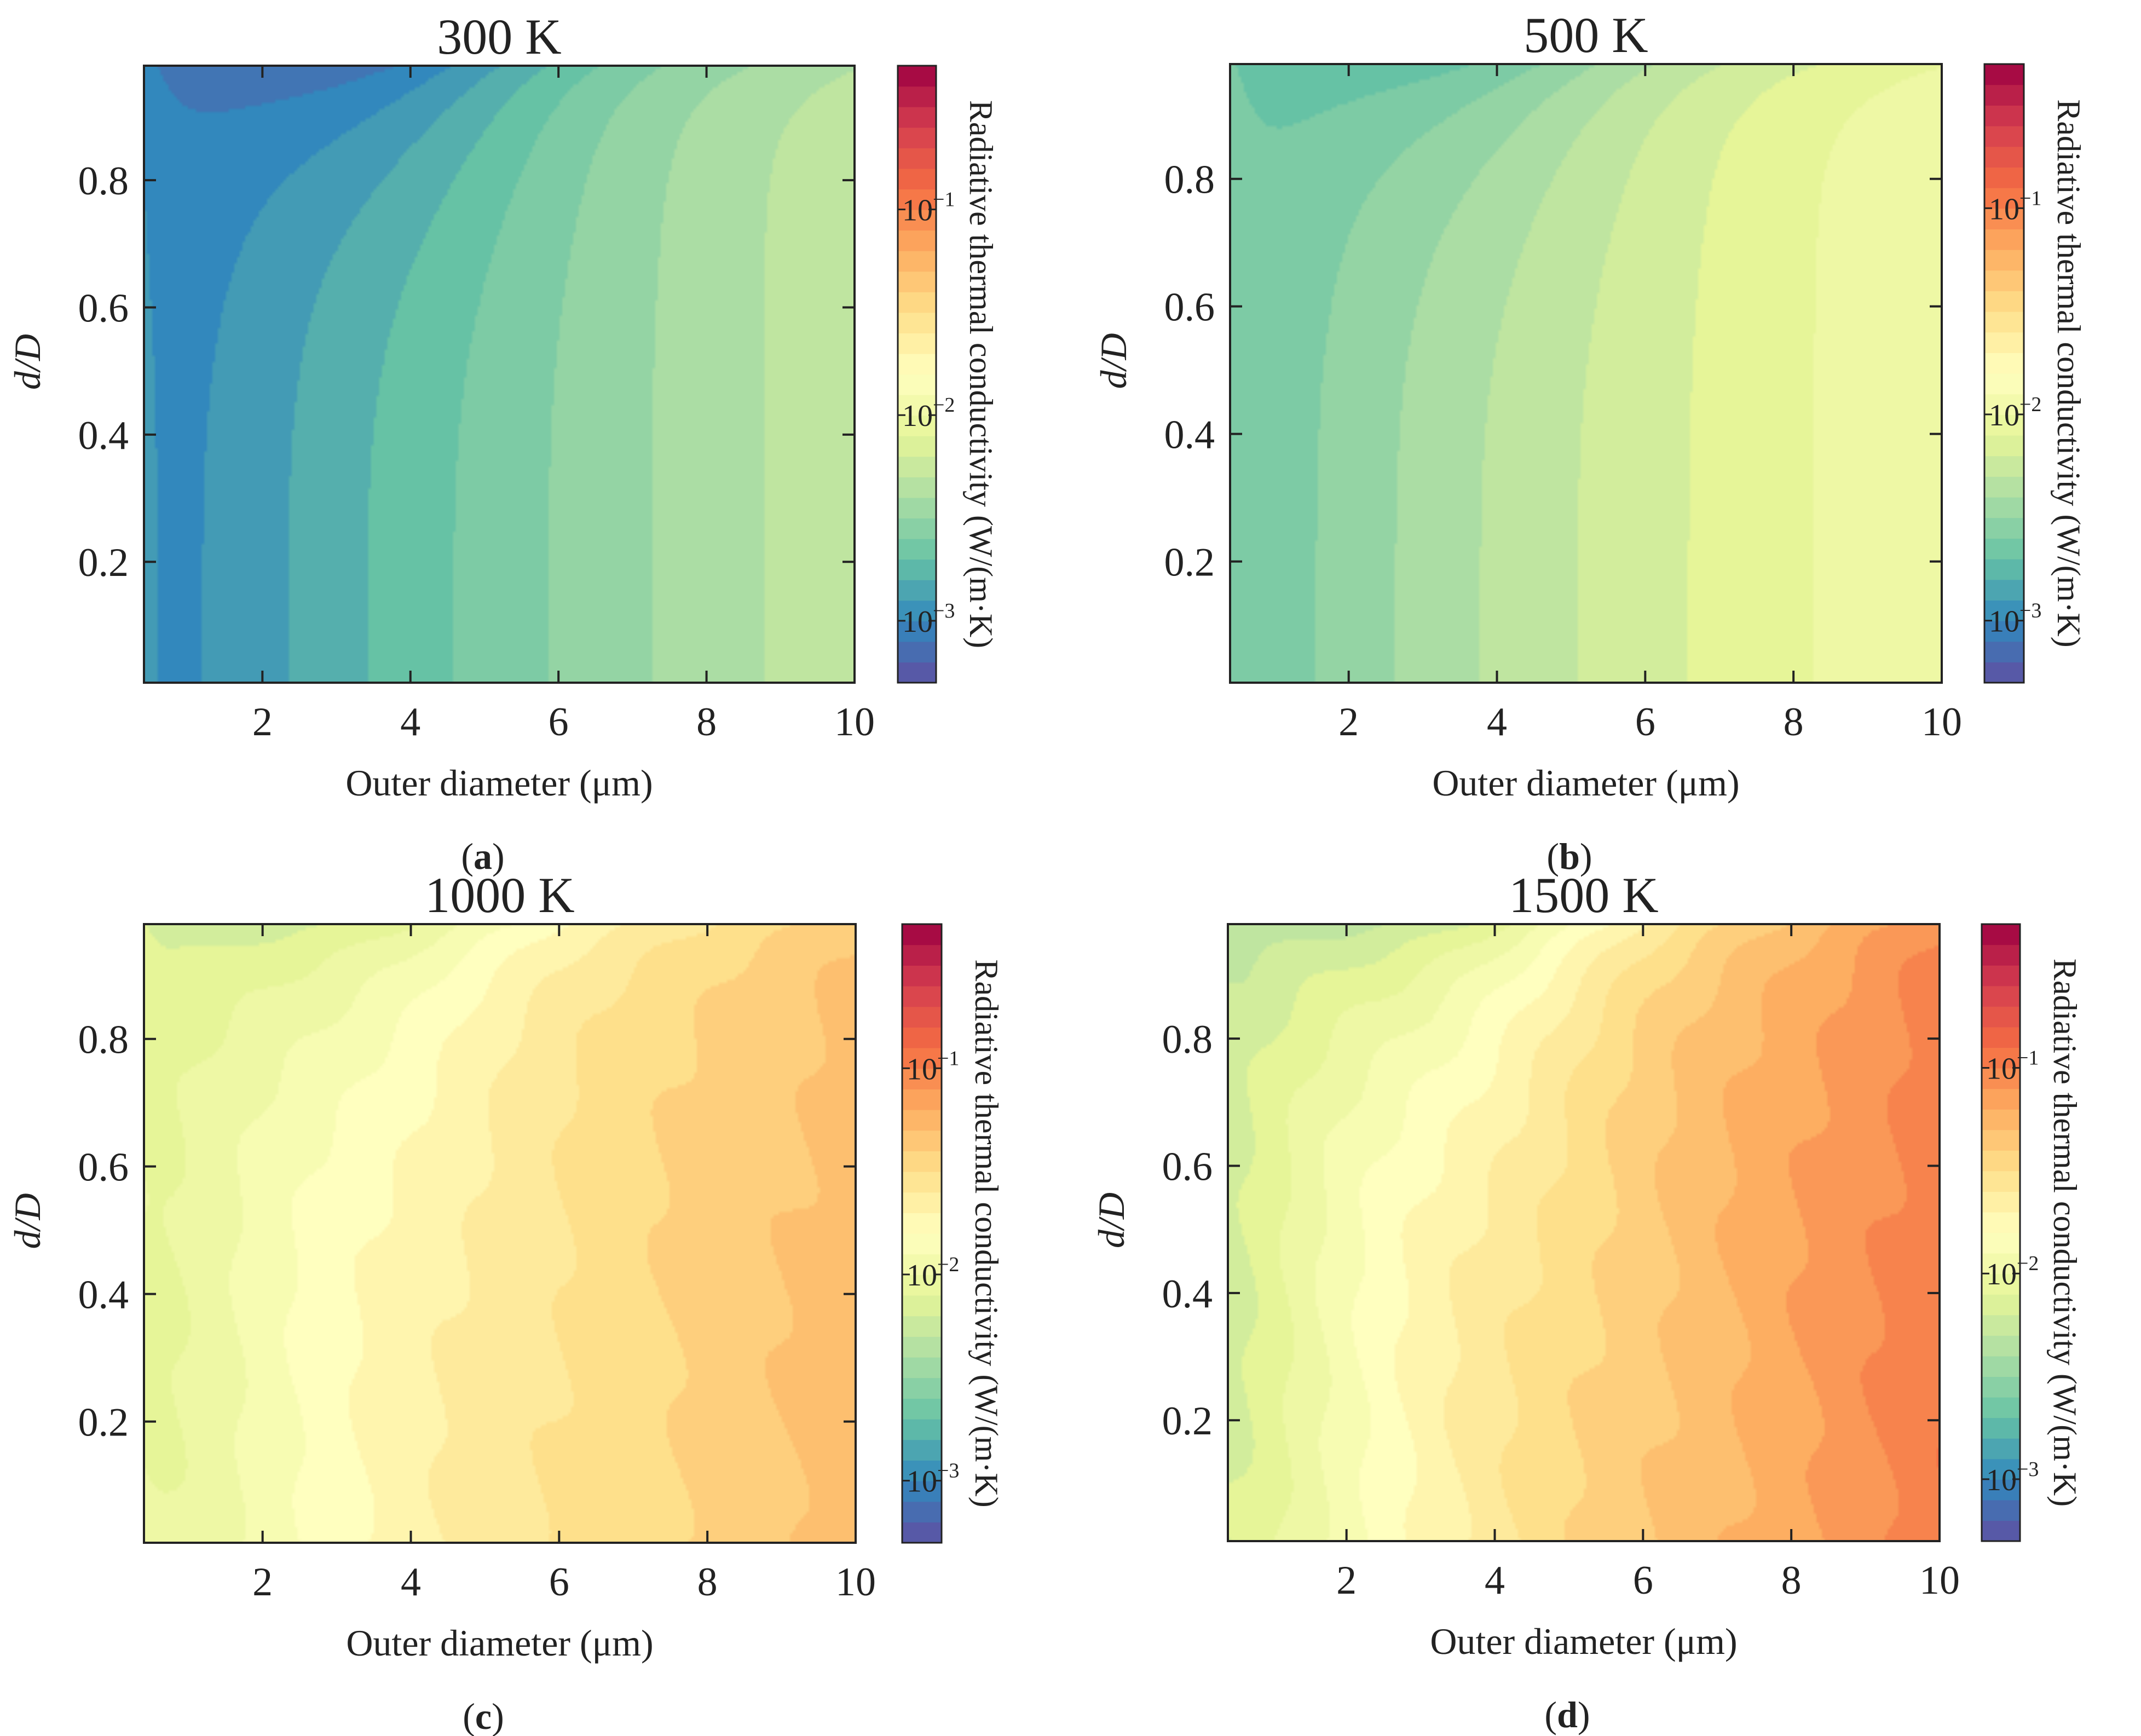  What do you see at coordinates (1187, 1294) in the screenshot?
I see `y-tick-label: 0.4` at bounding box center [1187, 1294].